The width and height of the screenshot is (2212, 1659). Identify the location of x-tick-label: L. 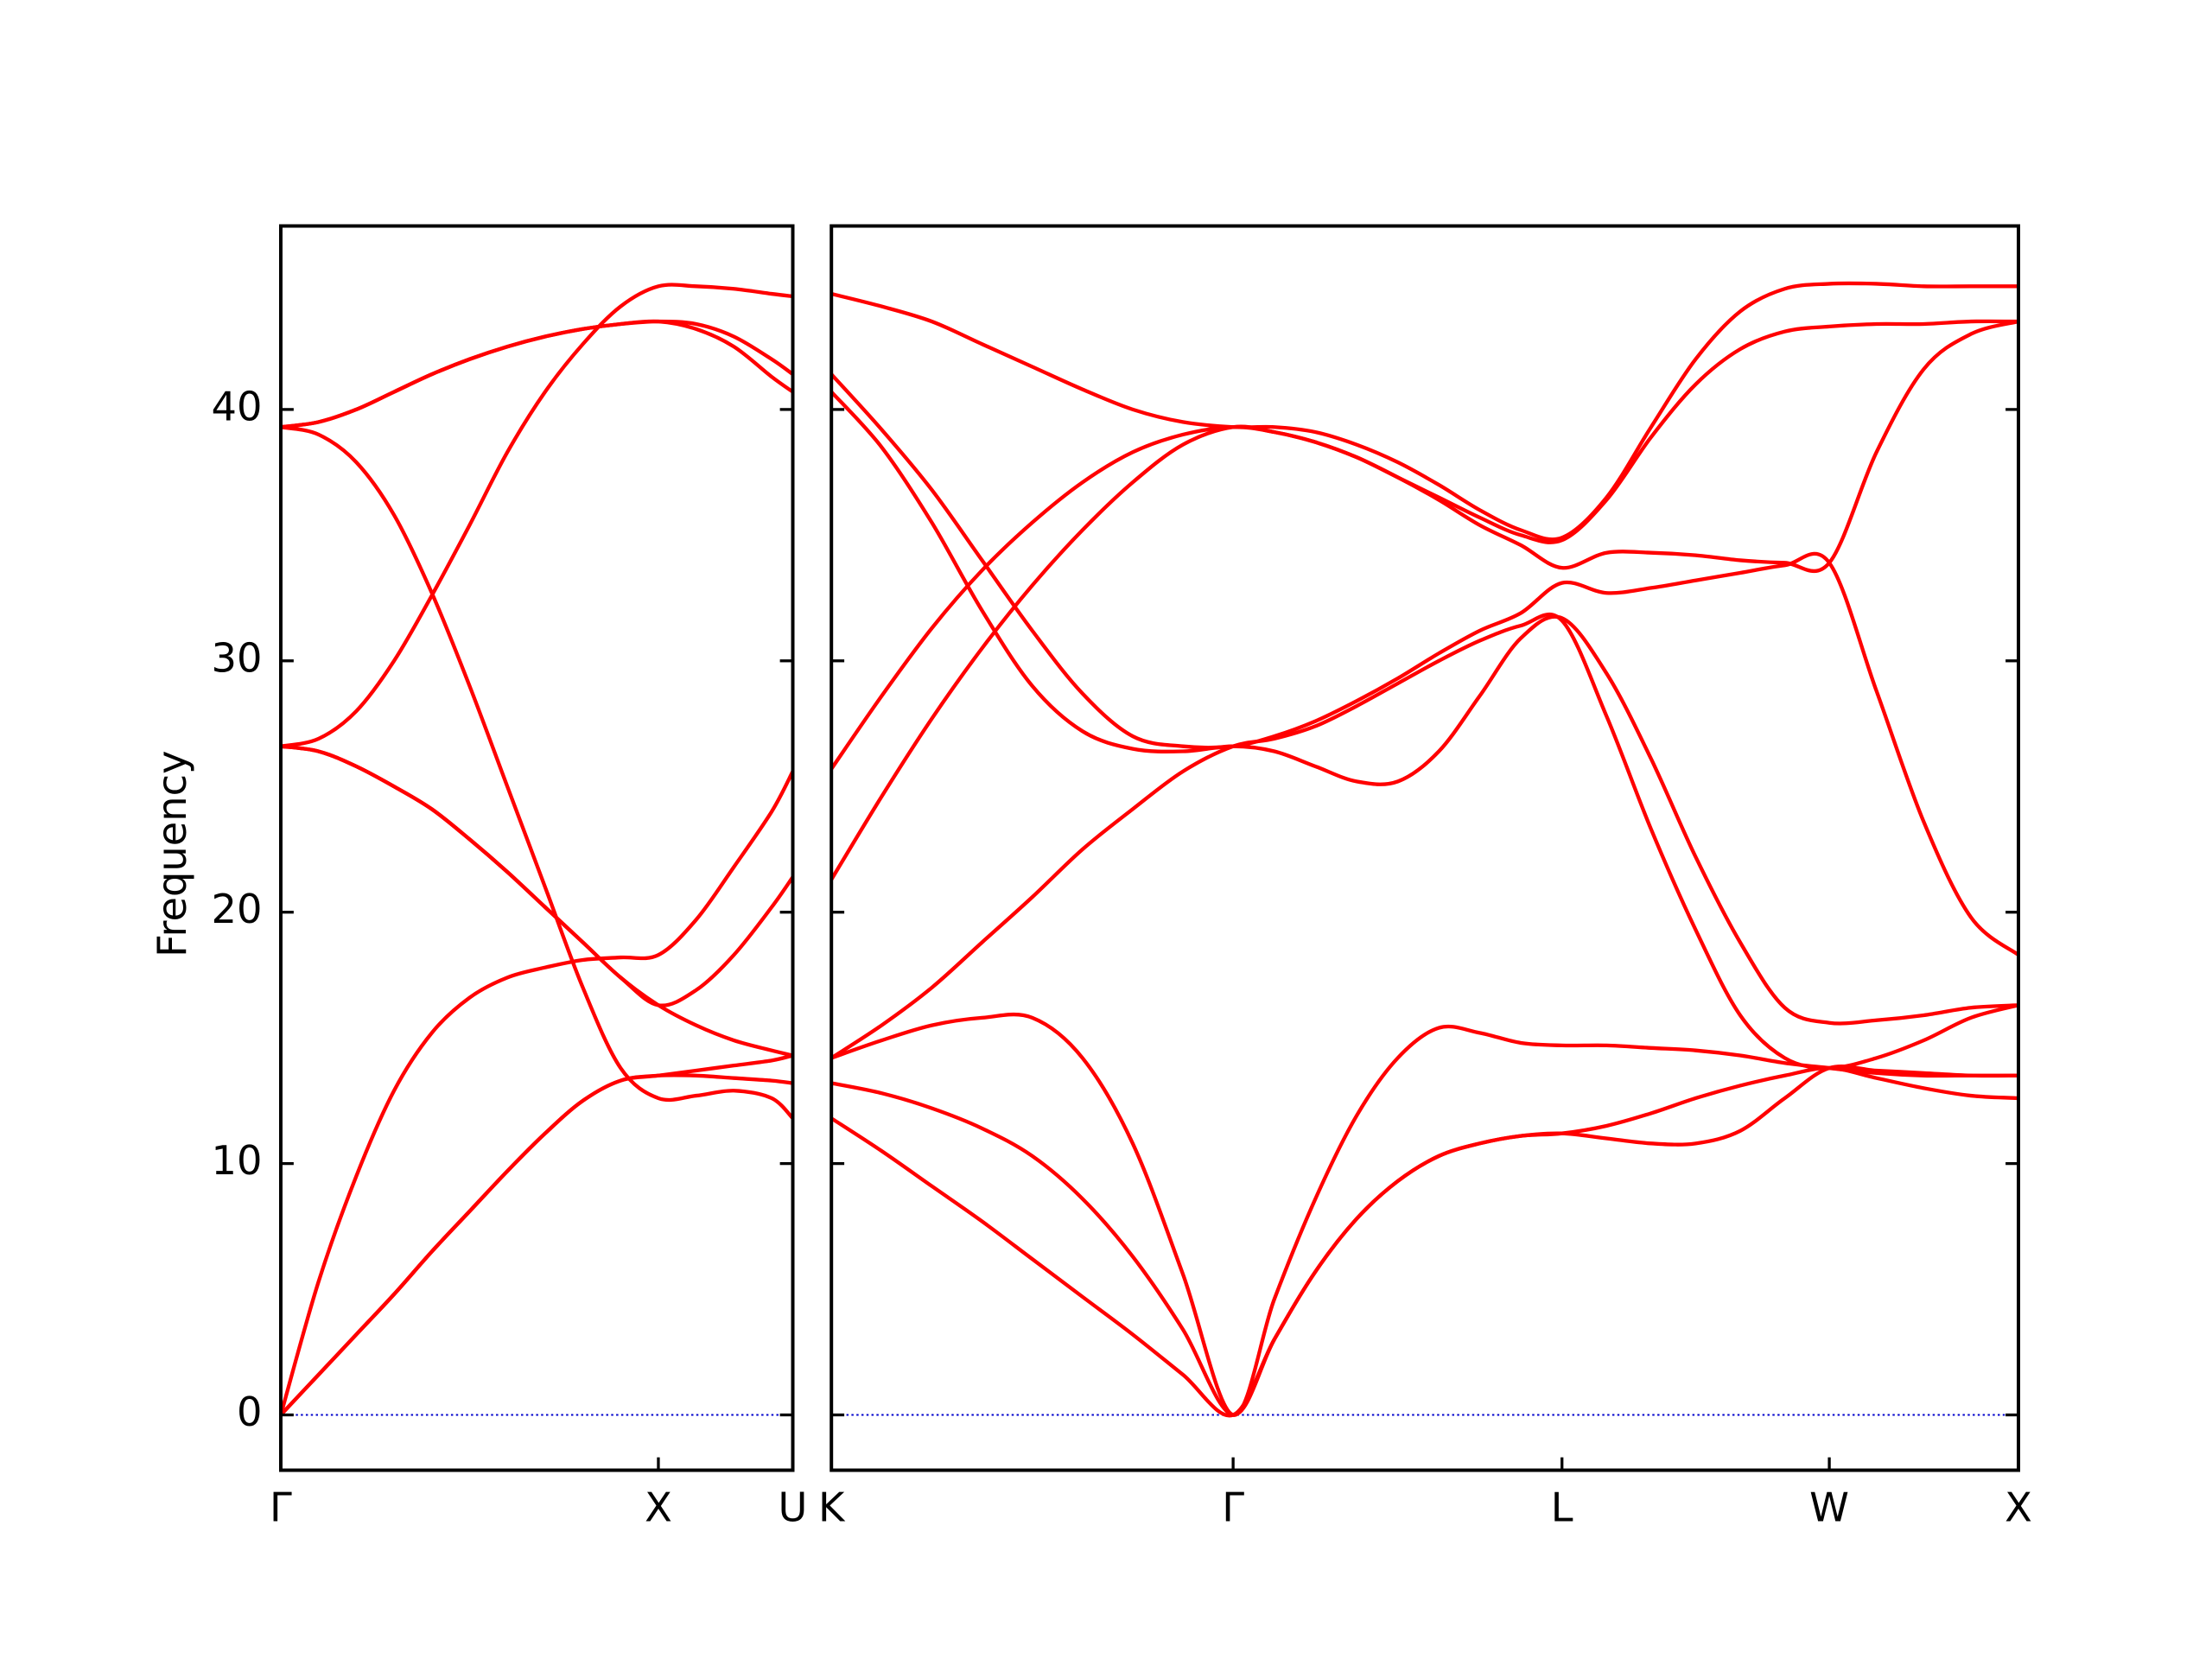
(1562, 1507).